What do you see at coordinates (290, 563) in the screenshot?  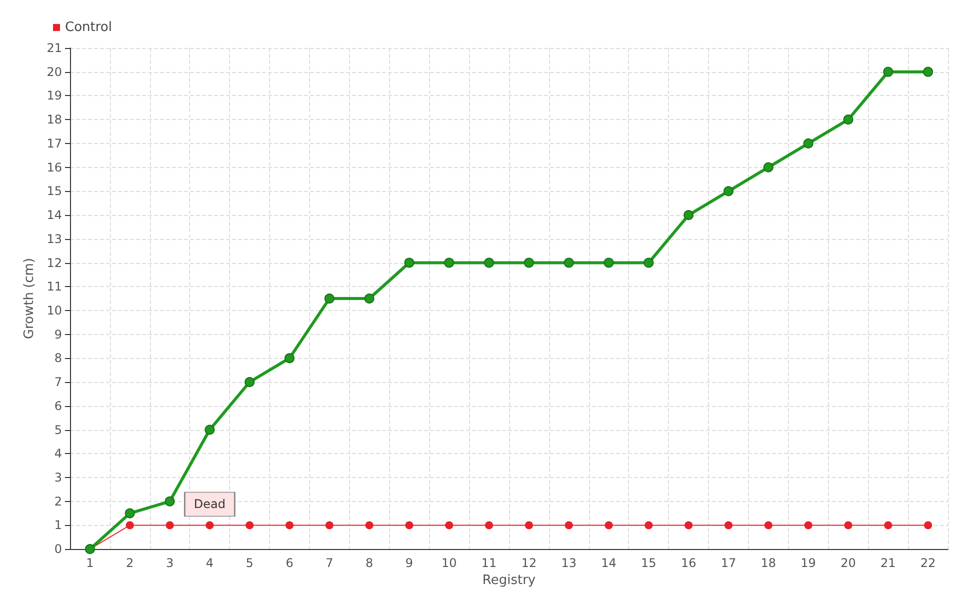 I see `x-tick-label: 6` at bounding box center [290, 563].